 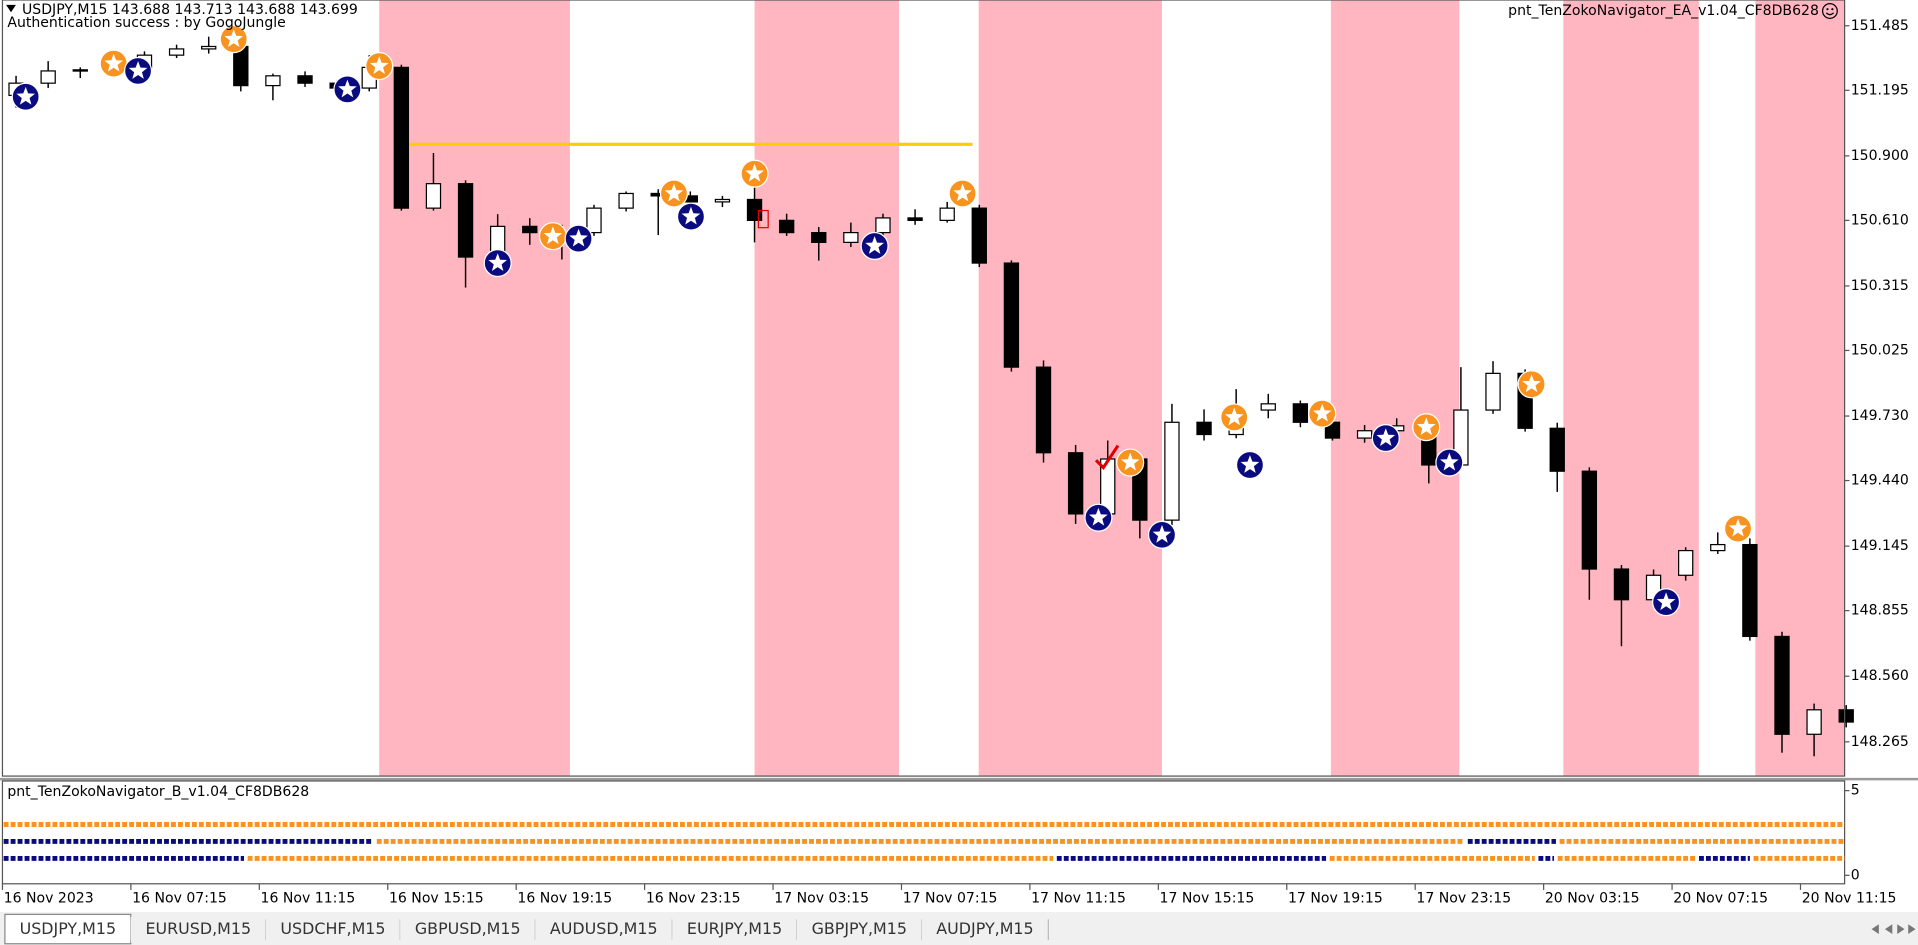 What do you see at coordinates (1855, 875) in the screenshot?
I see `indicator-label: 0` at bounding box center [1855, 875].